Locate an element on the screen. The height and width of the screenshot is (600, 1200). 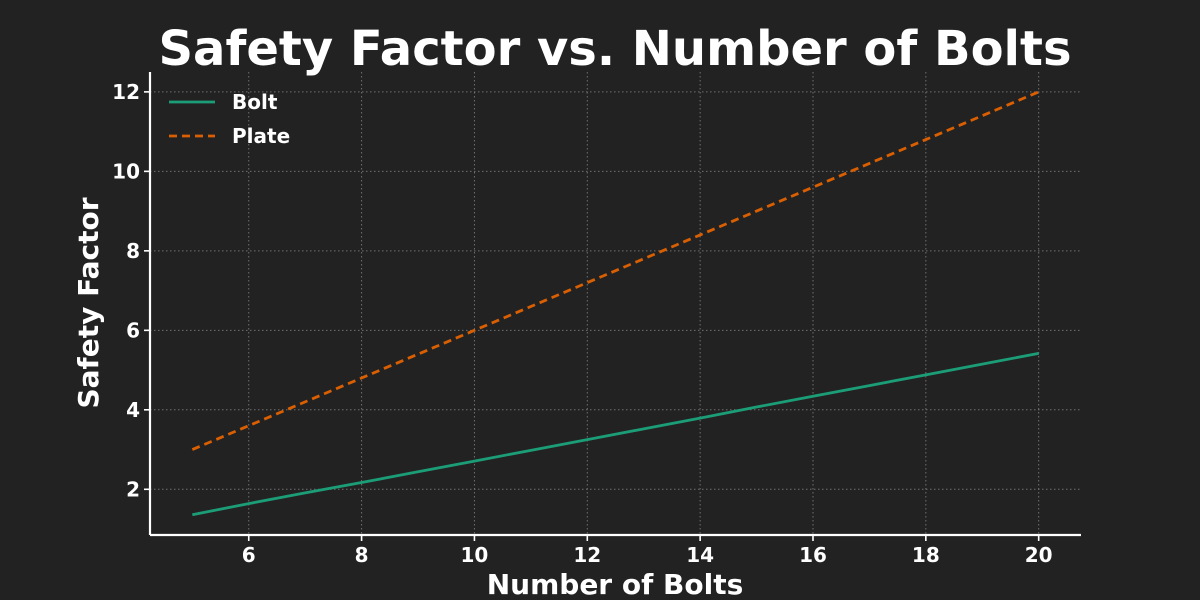
y-tick-label: 8 is located at coordinates (133, 251).